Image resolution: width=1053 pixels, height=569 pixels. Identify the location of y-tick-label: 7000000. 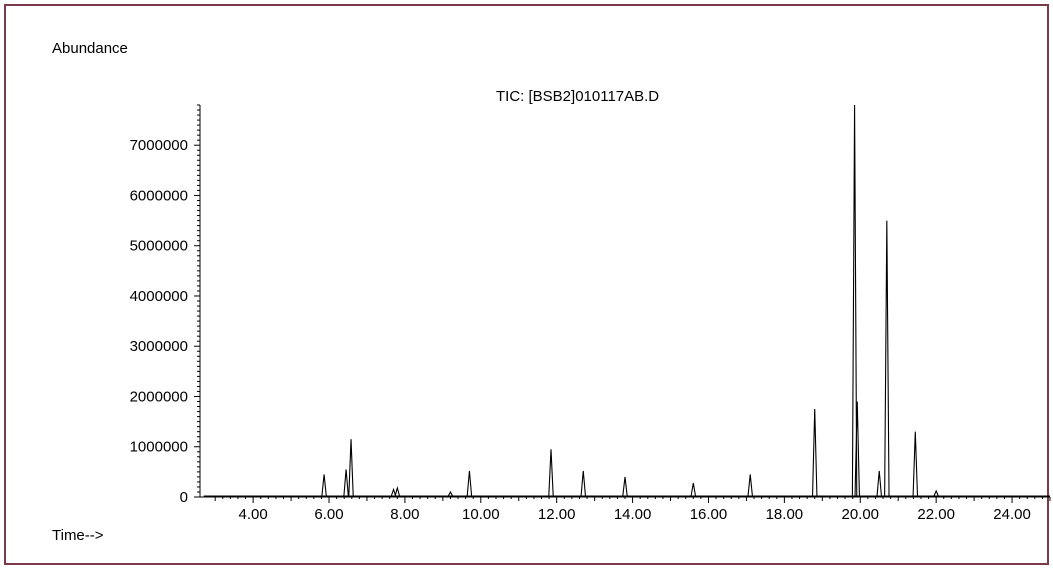
(159, 145).